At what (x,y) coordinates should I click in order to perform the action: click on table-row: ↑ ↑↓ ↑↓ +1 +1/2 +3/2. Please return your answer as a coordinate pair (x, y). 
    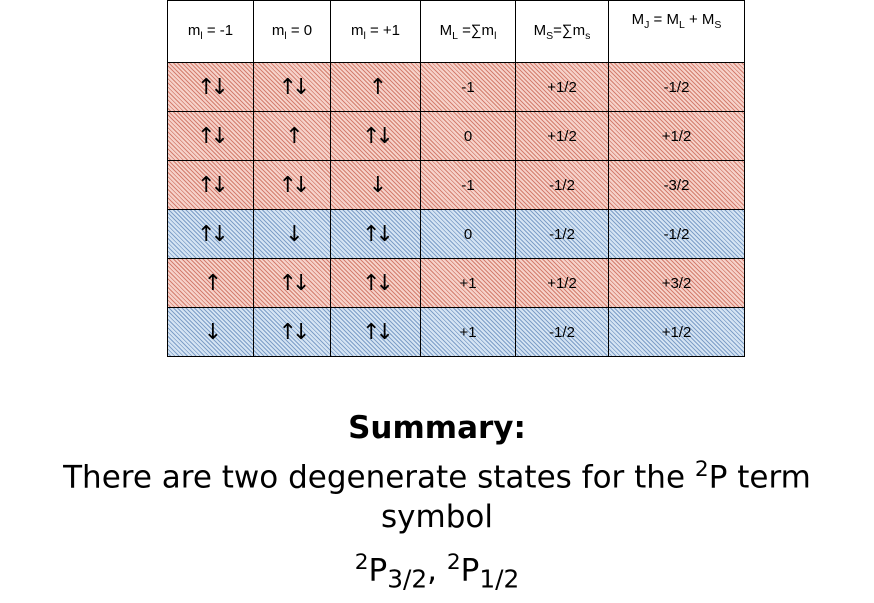
    Looking at the image, I should click on (456, 283).